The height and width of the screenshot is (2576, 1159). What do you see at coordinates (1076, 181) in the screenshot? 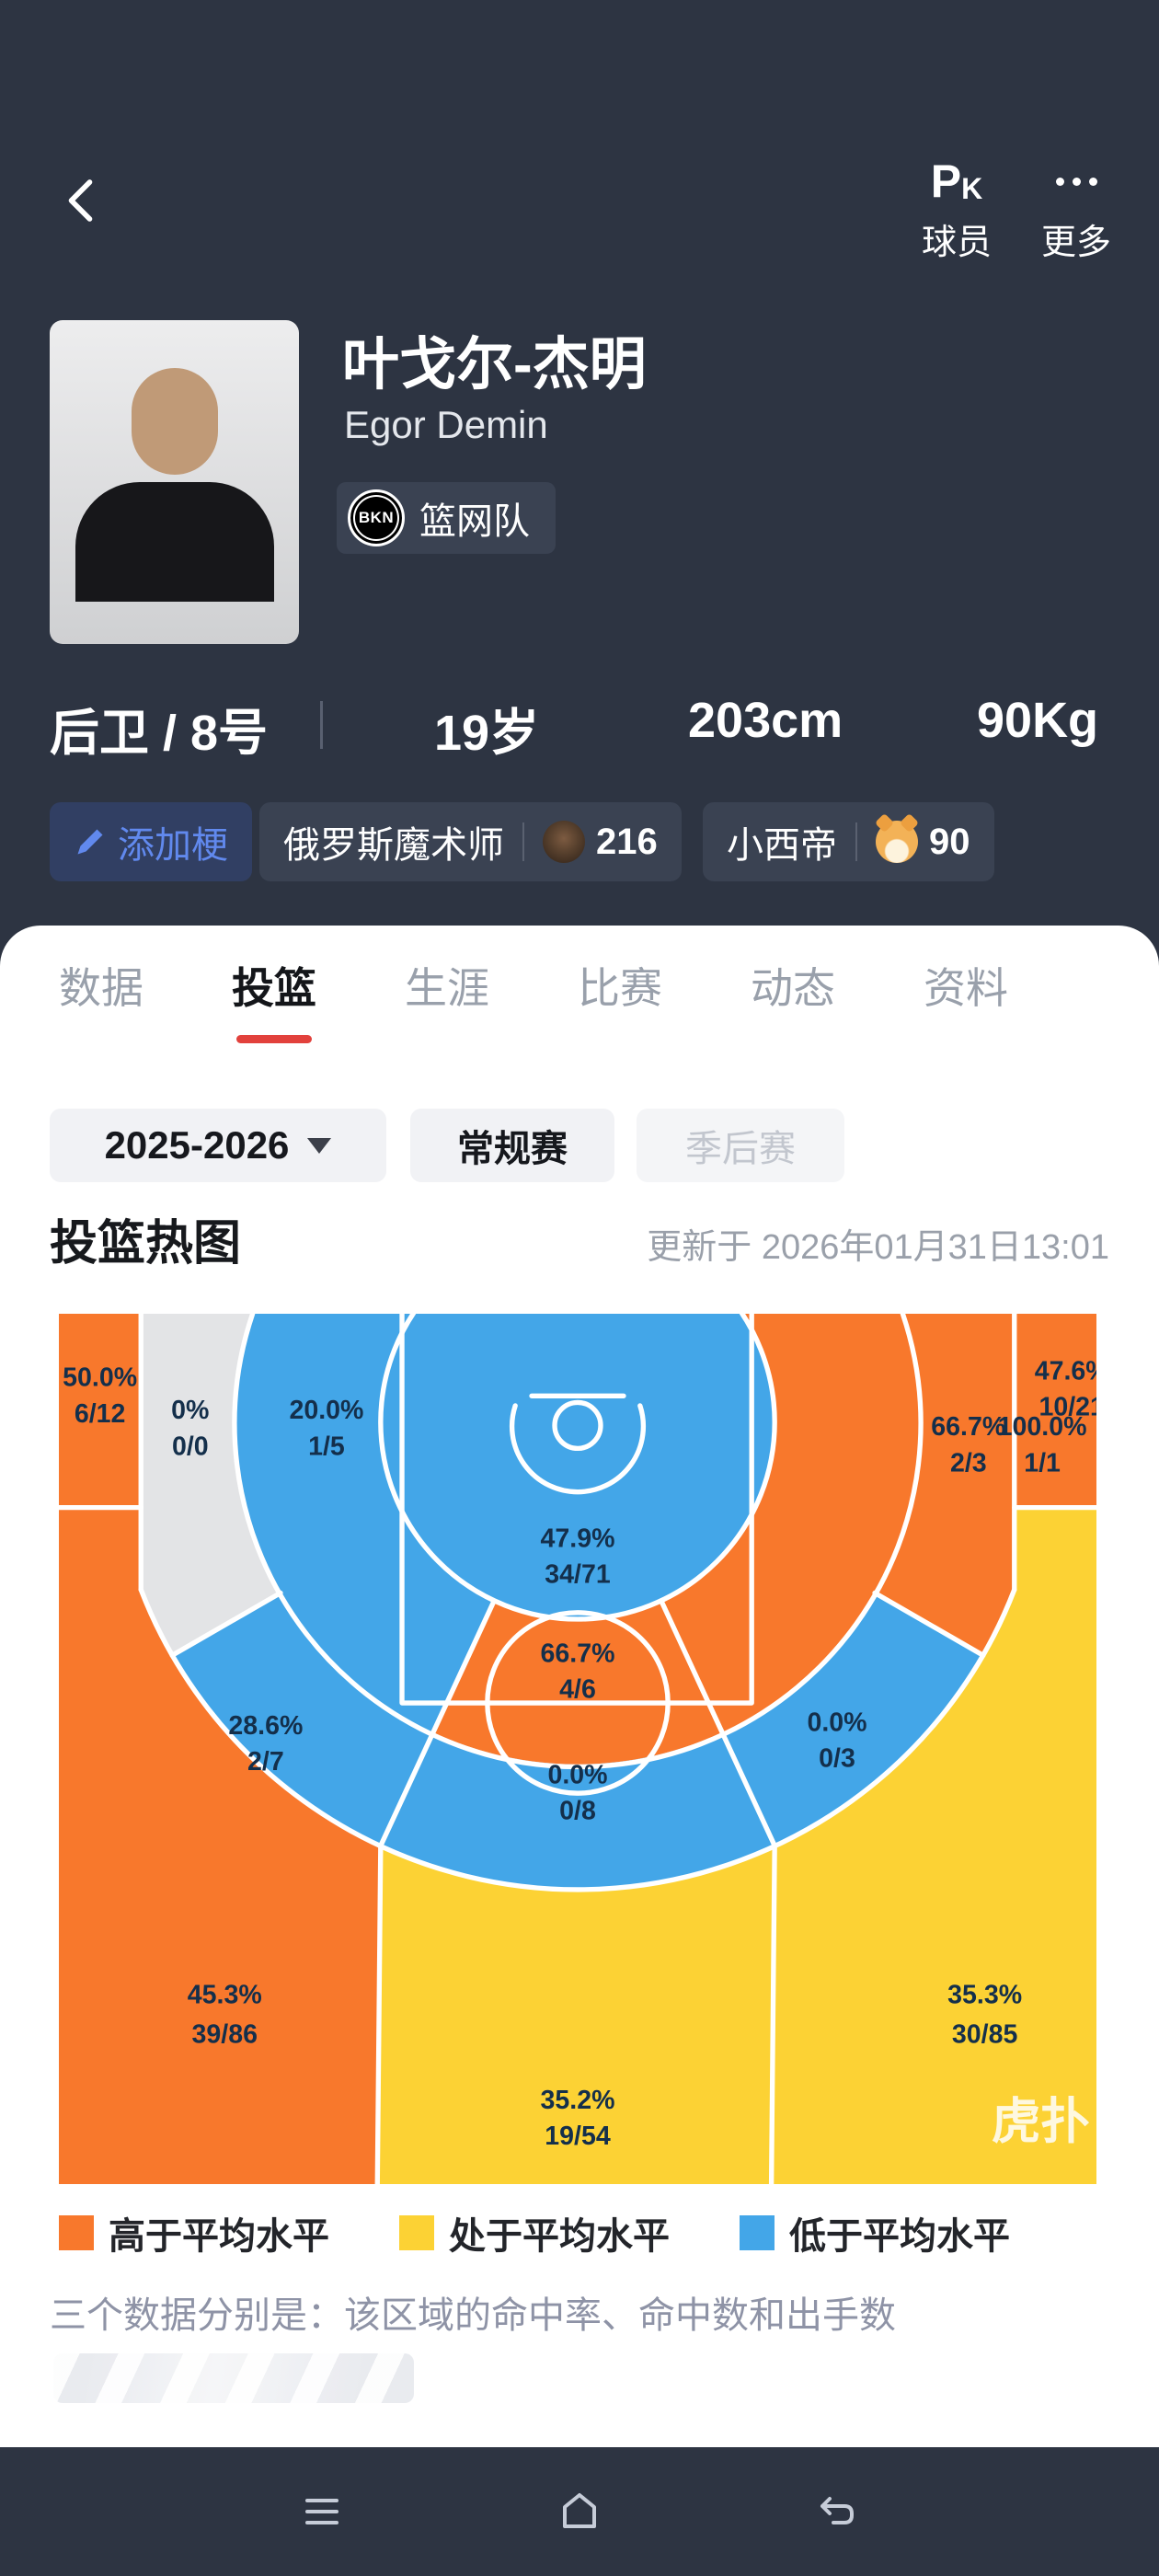
I see `more-dots-icon` at bounding box center [1076, 181].